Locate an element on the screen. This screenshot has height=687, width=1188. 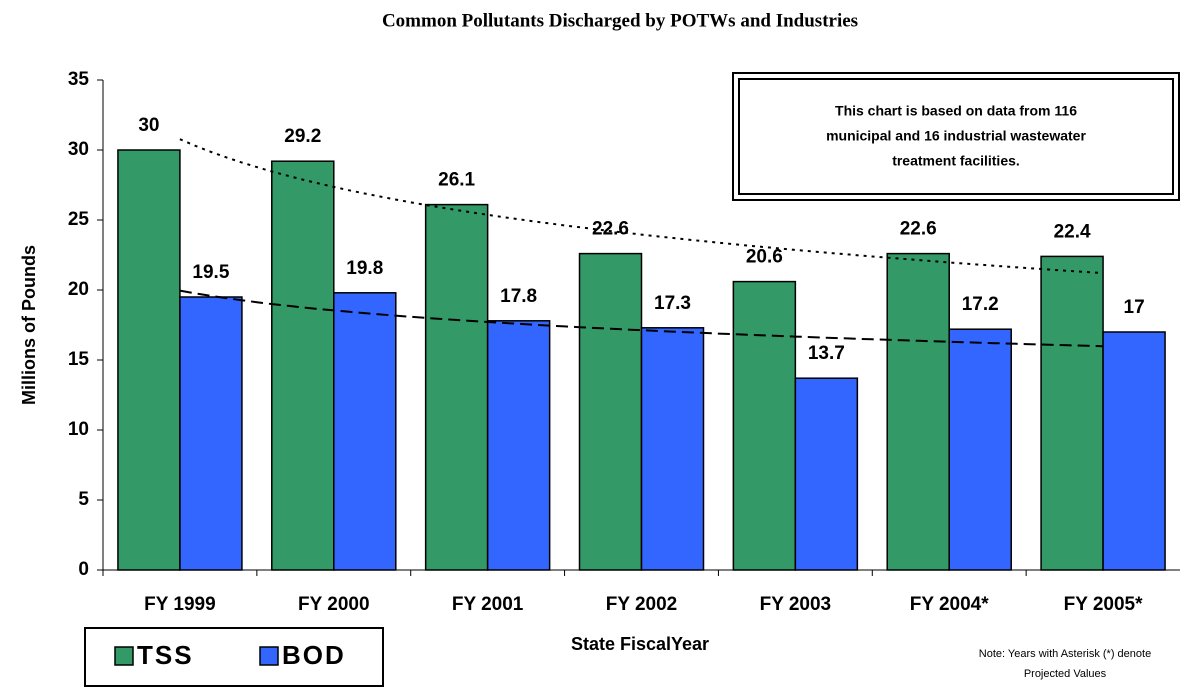
y-tick-label: 20 is located at coordinates (78, 289).